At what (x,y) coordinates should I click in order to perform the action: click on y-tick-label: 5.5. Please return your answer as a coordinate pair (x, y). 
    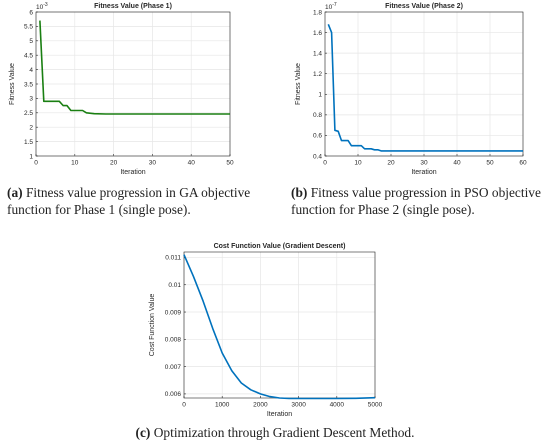
    Looking at the image, I should click on (28, 27).